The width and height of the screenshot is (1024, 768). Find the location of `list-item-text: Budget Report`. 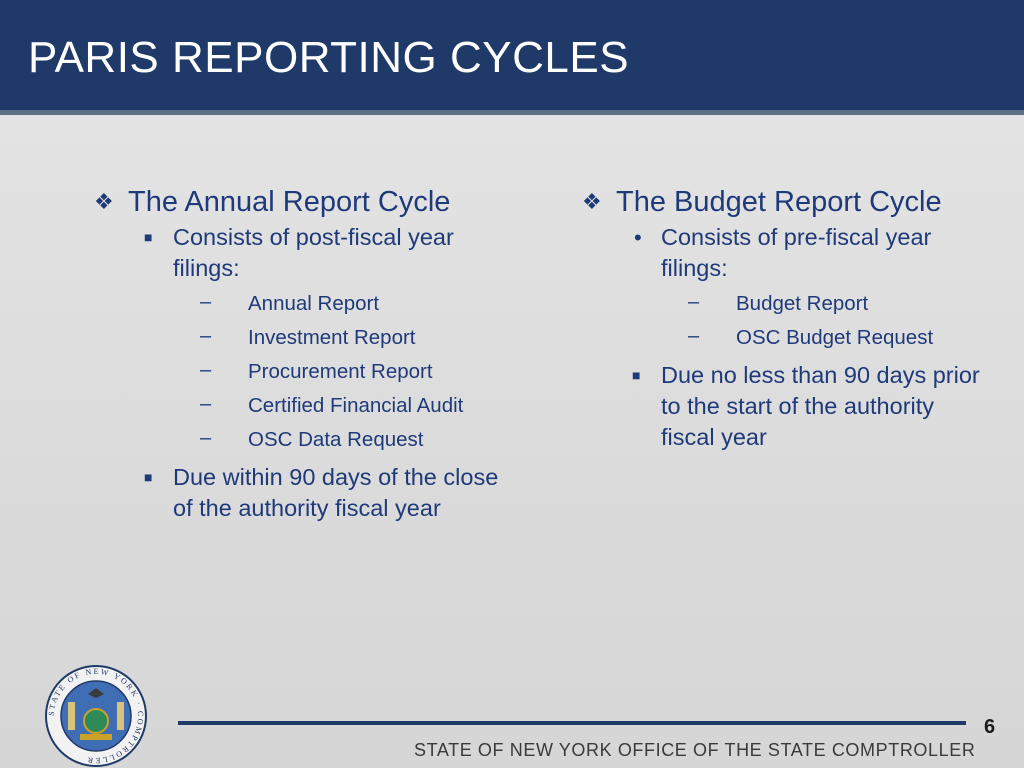

list-item-text: Budget Report is located at coordinates (802, 303).